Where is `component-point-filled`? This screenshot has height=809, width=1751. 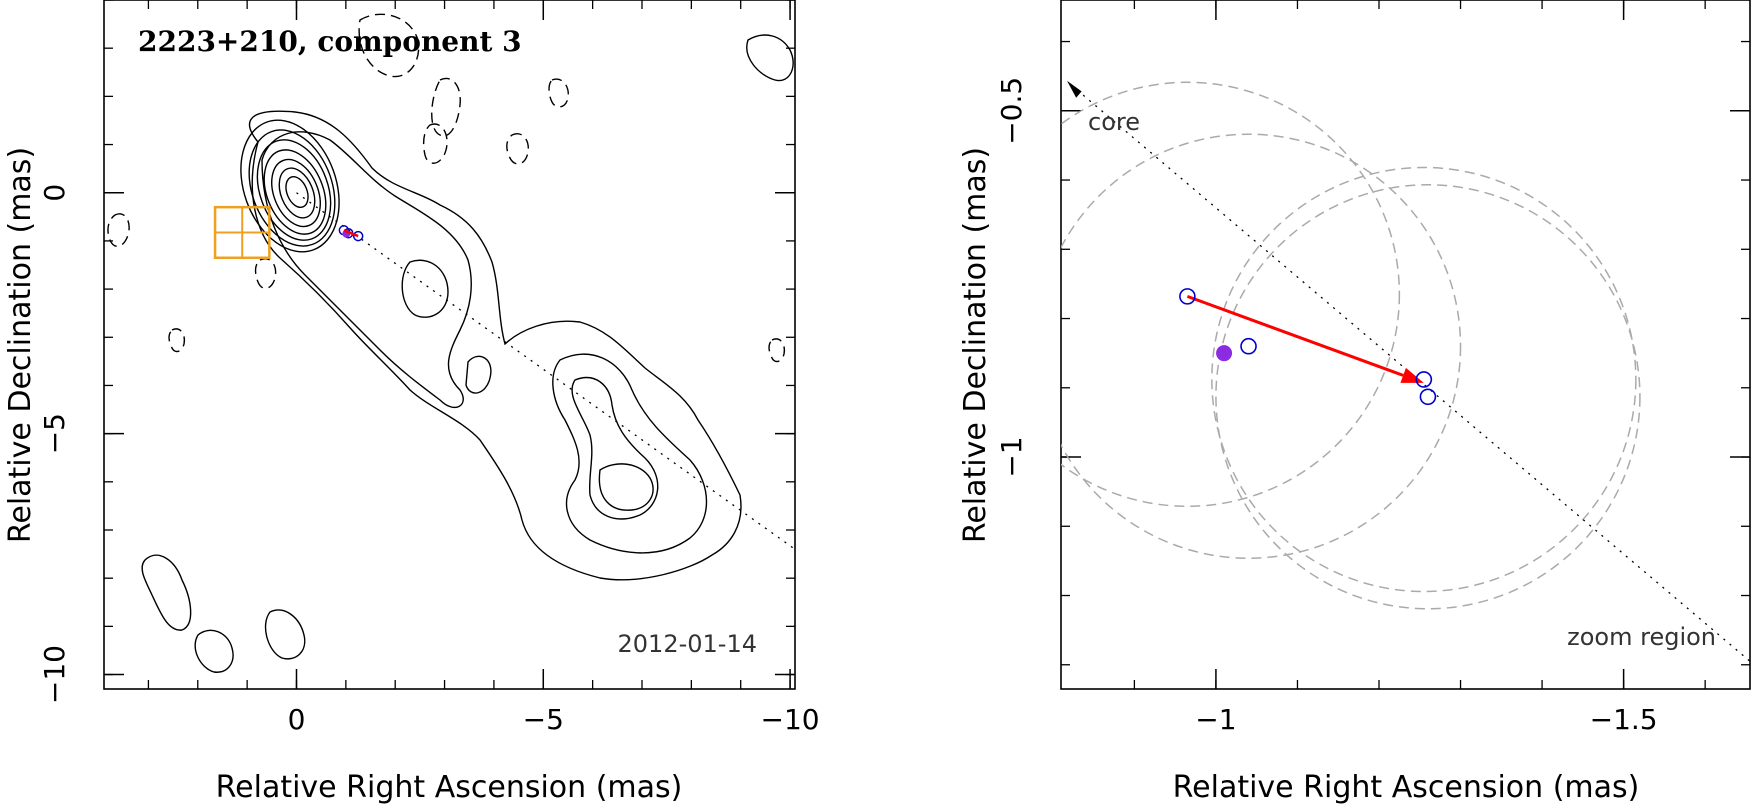
component-point-filled is located at coordinates (1224, 353).